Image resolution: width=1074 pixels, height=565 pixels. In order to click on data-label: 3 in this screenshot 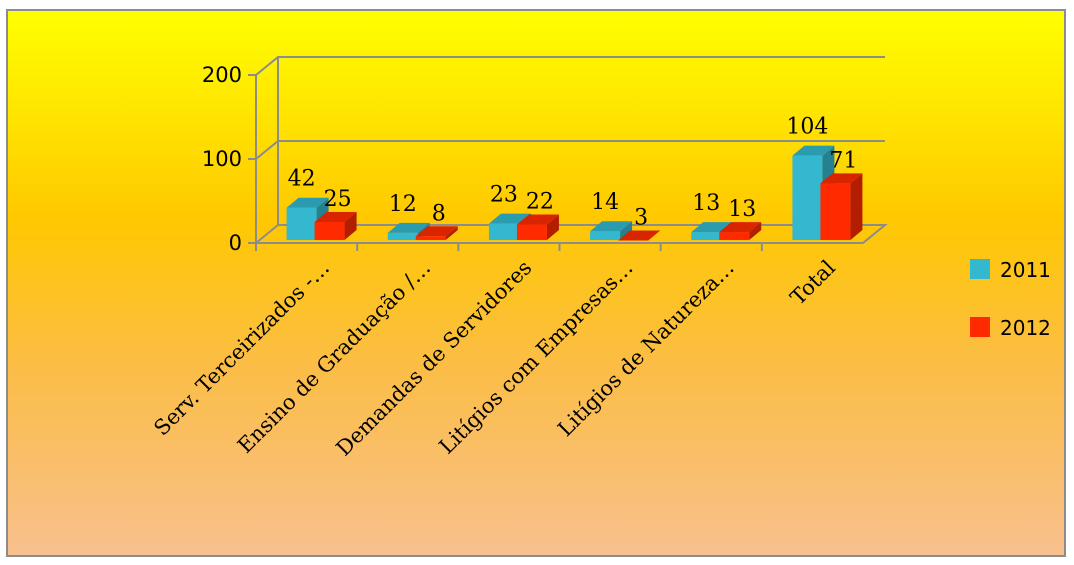, I will do `click(641, 217)`.